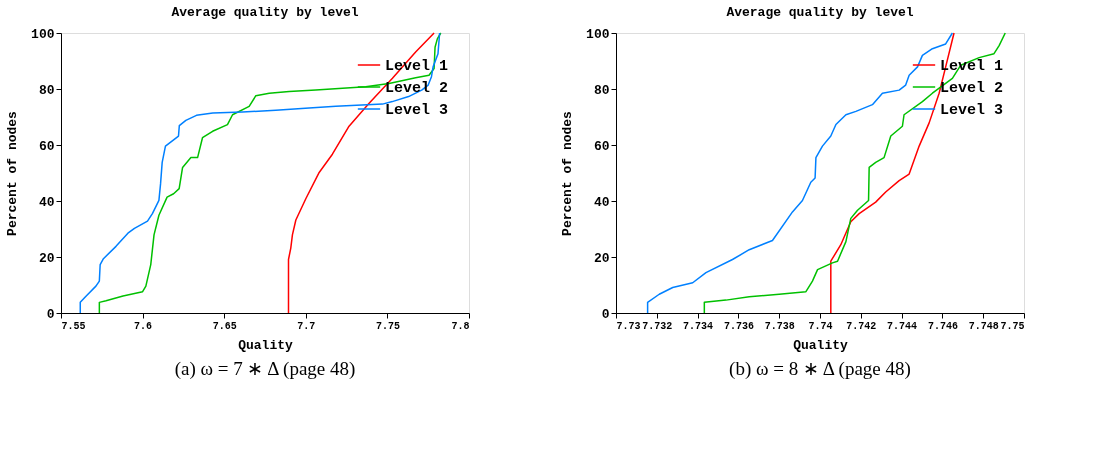  Describe the element at coordinates (779, 326) in the screenshot. I see `x-tick-label: 7.738` at that location.